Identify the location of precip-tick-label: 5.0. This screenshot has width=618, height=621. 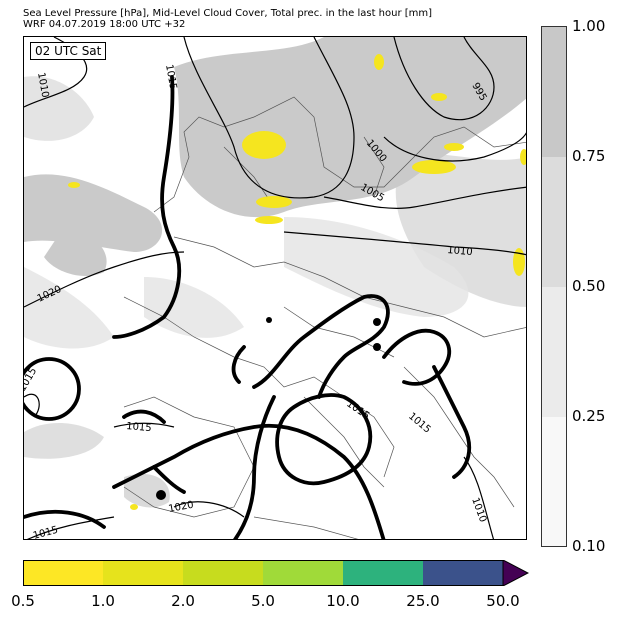
(263, 601).